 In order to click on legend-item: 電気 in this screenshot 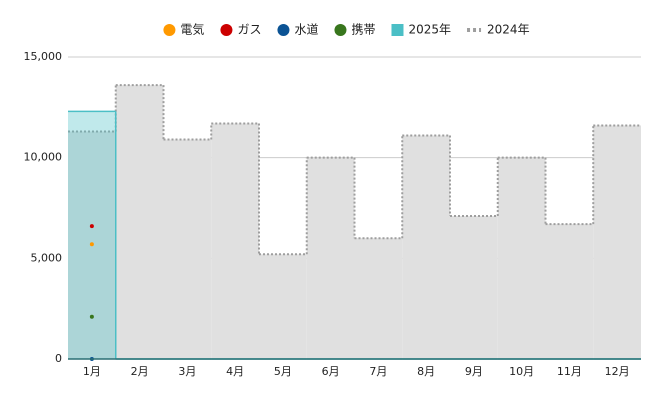, I will do `click(183, 29)`.